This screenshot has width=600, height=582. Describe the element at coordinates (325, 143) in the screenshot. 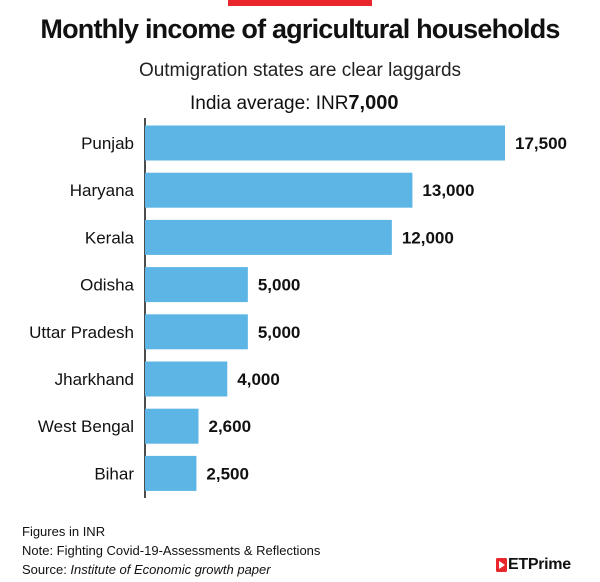

I see `bar-punjab` at that location.